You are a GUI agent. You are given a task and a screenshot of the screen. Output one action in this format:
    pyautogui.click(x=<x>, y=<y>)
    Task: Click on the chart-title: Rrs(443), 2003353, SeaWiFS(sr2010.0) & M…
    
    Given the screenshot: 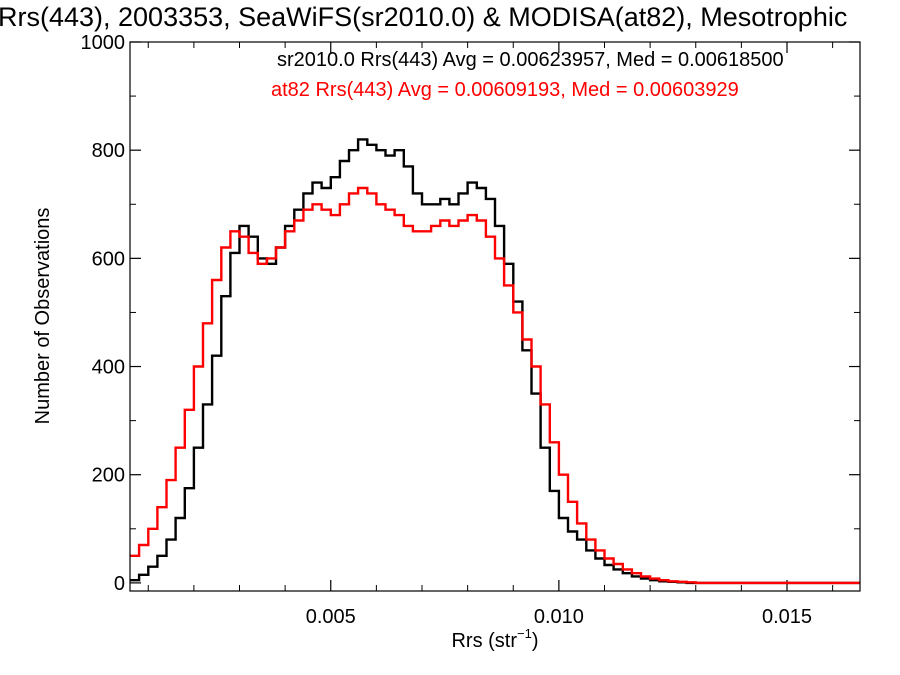 What is the action you would take?
    pyautogui.click(x=423, y=17)
    